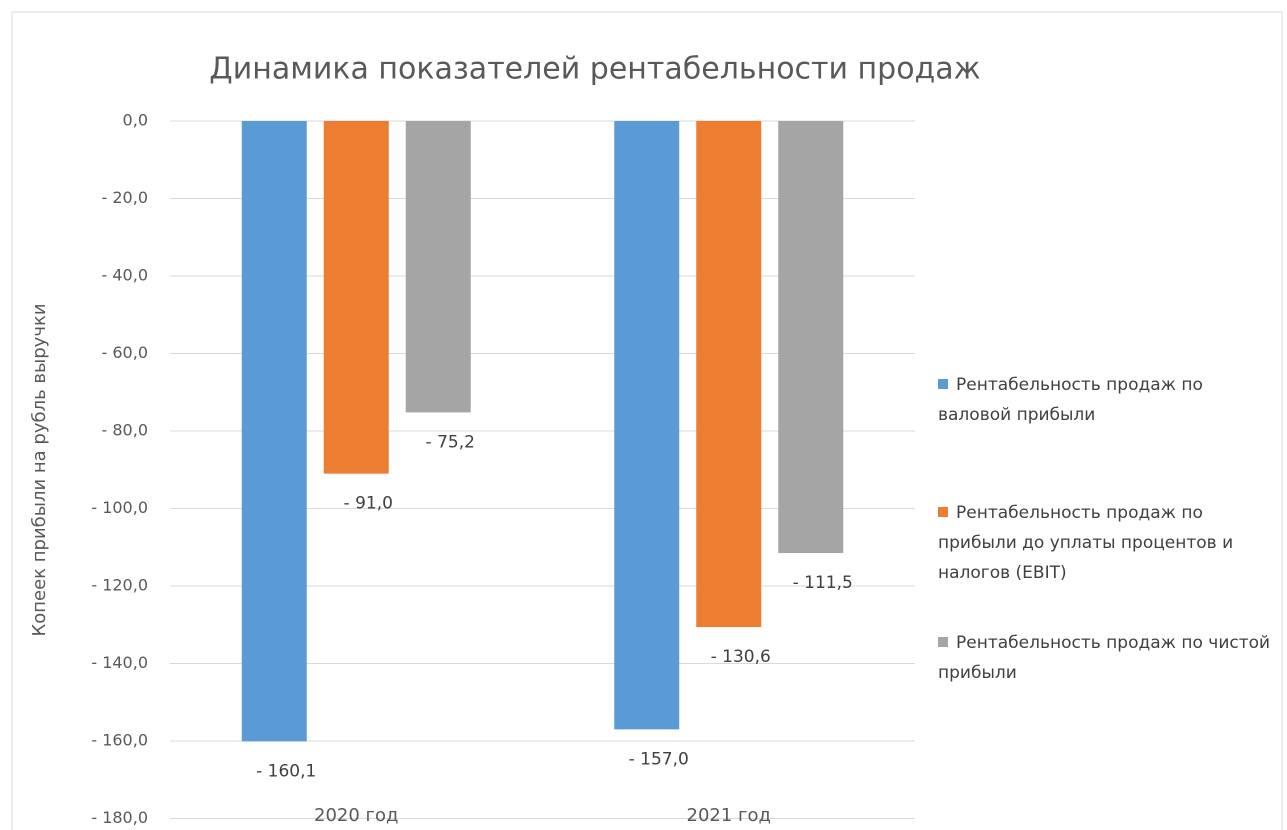 The width and height of the screenshot is (1287, 830). What do you see at coordinates (119, 585) in the screenshot?
I see `y-tick-label: - 120,0` at bounding box center [119, 585].